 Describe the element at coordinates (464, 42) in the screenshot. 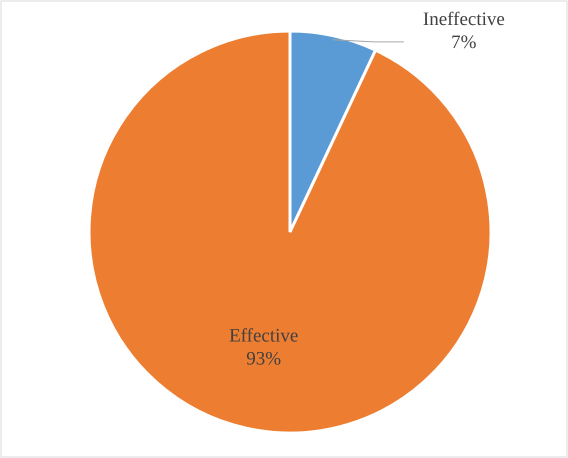

I see `data-label: 7%` at that location.